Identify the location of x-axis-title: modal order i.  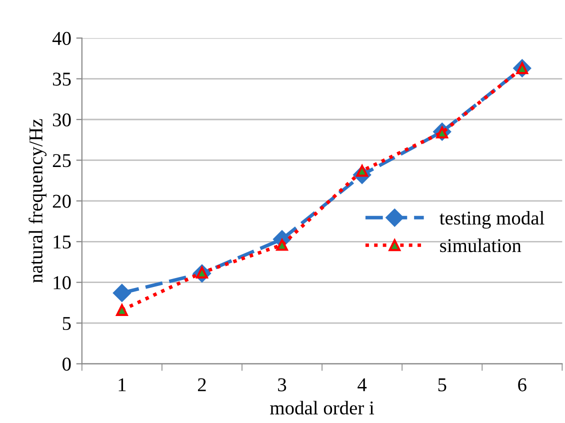
(322, 407).